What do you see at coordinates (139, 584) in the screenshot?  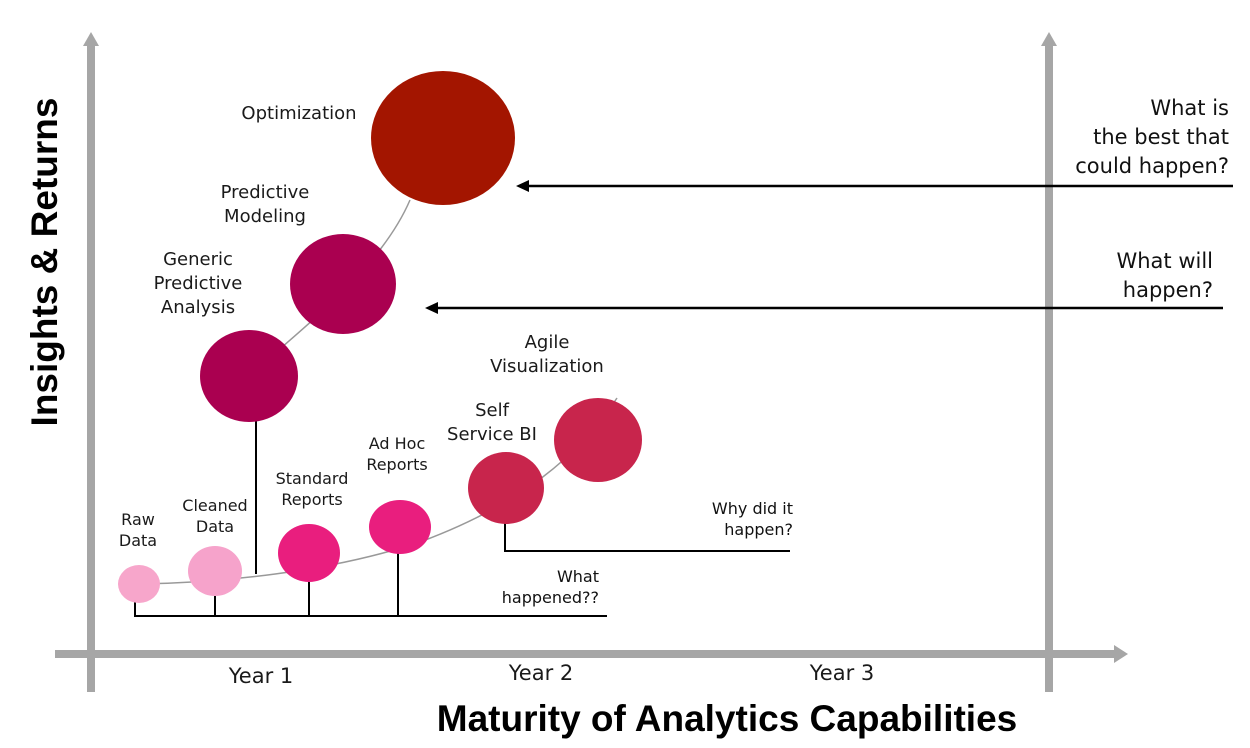 I see `bubble-raw-data` at bounding box center [139, 584].